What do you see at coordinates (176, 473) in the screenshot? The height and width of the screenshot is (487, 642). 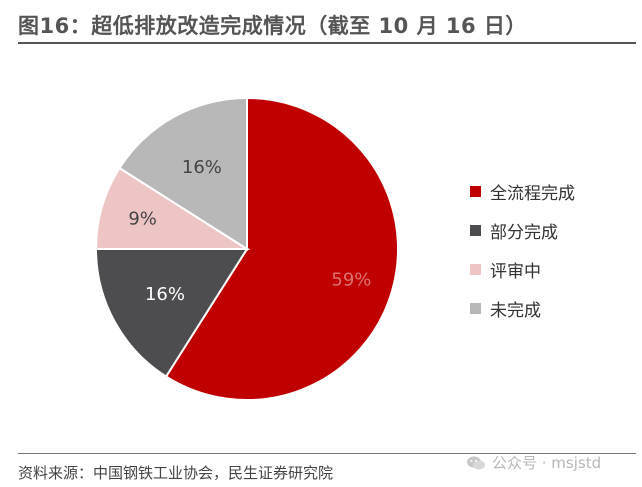 I see `source-note: 资料来源：中国钢铁工业协会，民生证券研究院` at bounding box center [176, 473].